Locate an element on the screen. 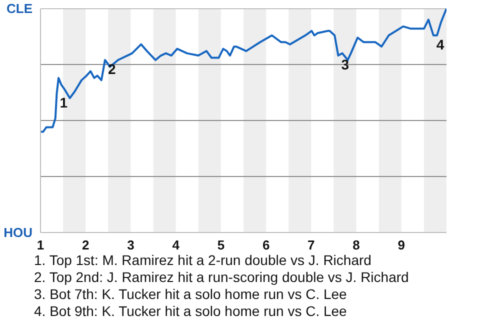  x-tick-label: 2 is located at coordinates (86, 245).